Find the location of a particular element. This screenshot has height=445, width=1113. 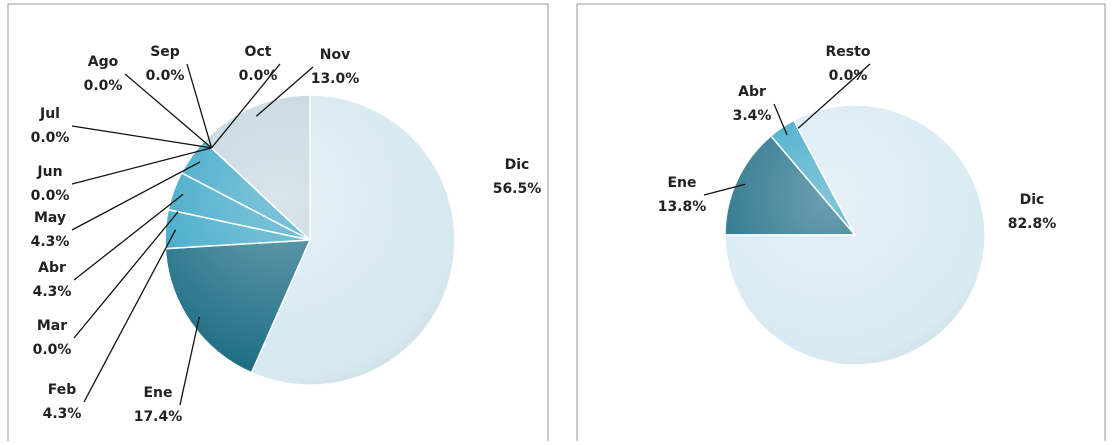

slice-value: 56.5% is located at coordinates (517, 189).